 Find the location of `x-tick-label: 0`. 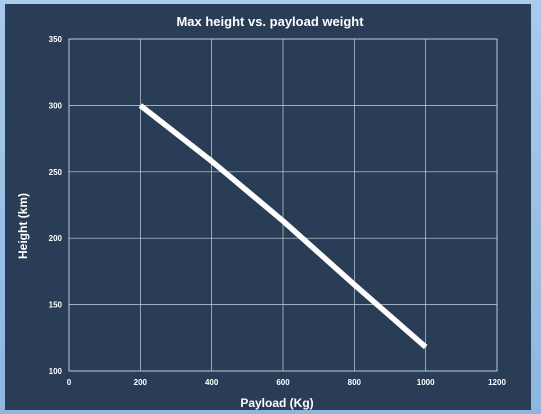

x-tick-label: 0 is located at coordinates (69, 382).